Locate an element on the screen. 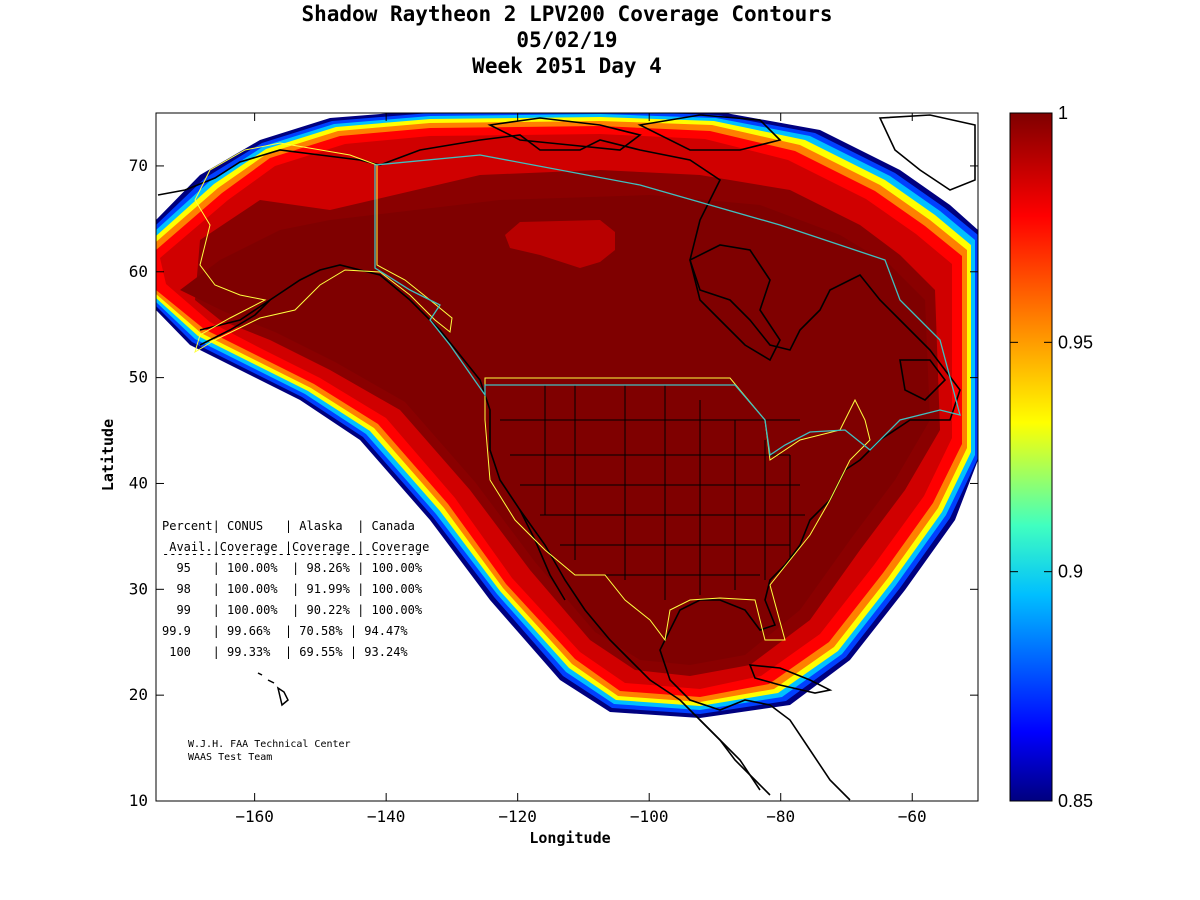  table-header-2: Avail.|Coverage |Coverage | Coverage is located at coordinates (295, 547).